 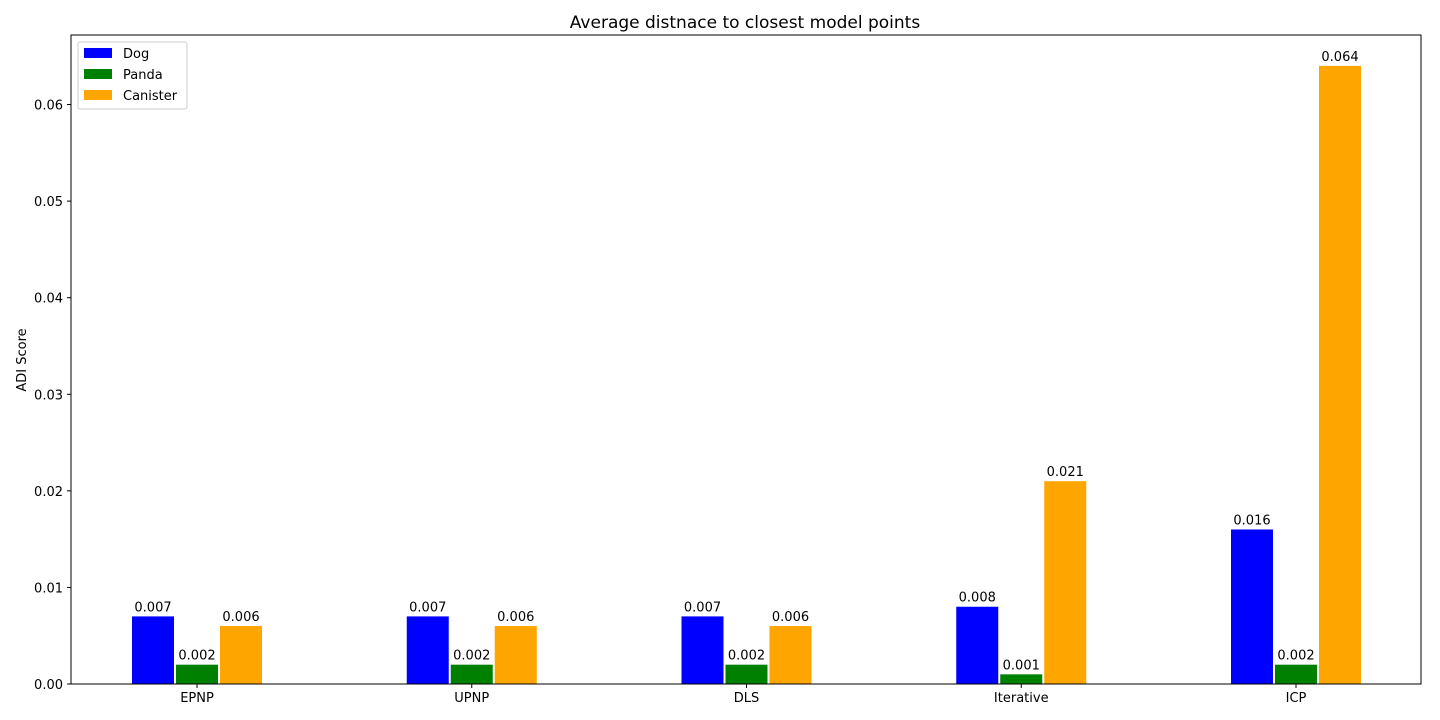 What do you see at coordinates (150, 96) in the screenshot?
I see `legend-label-canister: Canister` at bounding box center [150, 96].